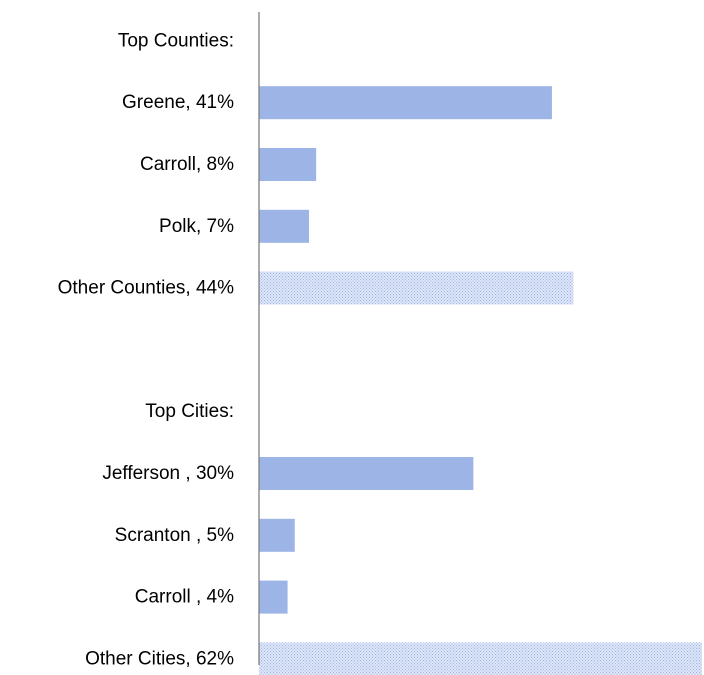 The width and height of the screenshot is (704, 675). What do you see at coordinates (187, 164) in the screenshot?
I see `category-label: Carroll, 8%` at bounding box center [187, 164].